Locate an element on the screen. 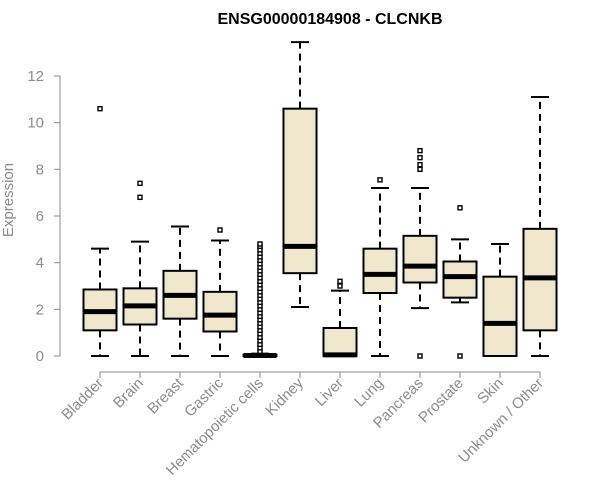 This screenshot has width=600, height=500. box-unknown-other is located at coordinates (540, 226).